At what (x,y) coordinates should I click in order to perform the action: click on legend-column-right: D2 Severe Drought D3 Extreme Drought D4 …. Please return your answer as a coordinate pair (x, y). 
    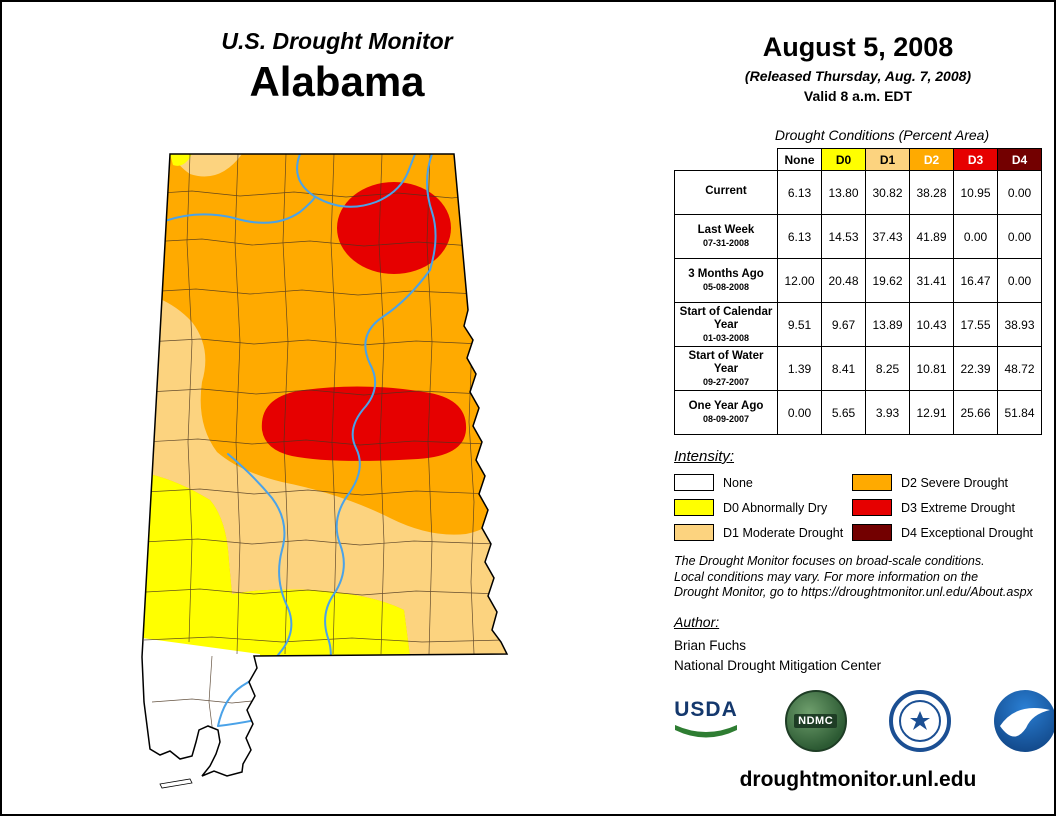
    Looking at the image, I should click on (952, 507).